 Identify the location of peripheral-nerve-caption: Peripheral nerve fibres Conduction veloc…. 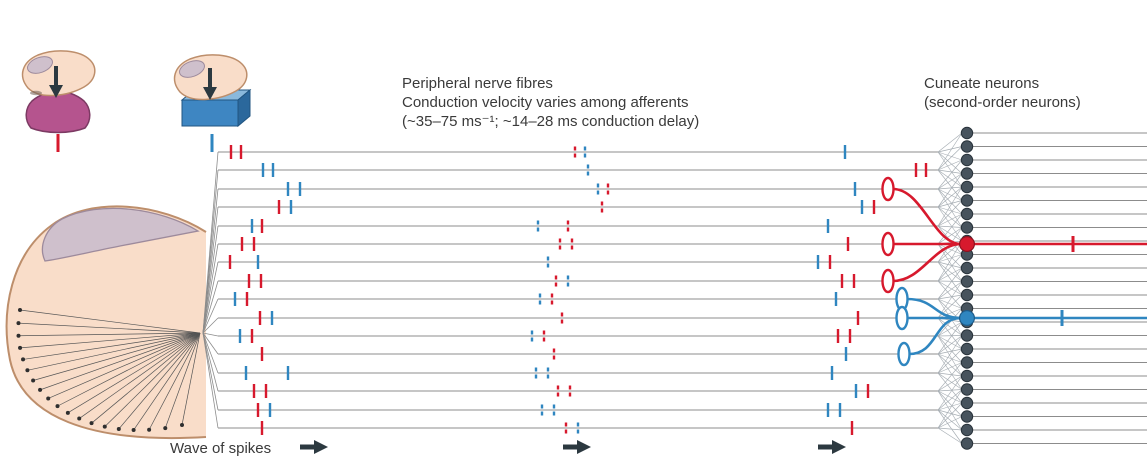
(550, 102).